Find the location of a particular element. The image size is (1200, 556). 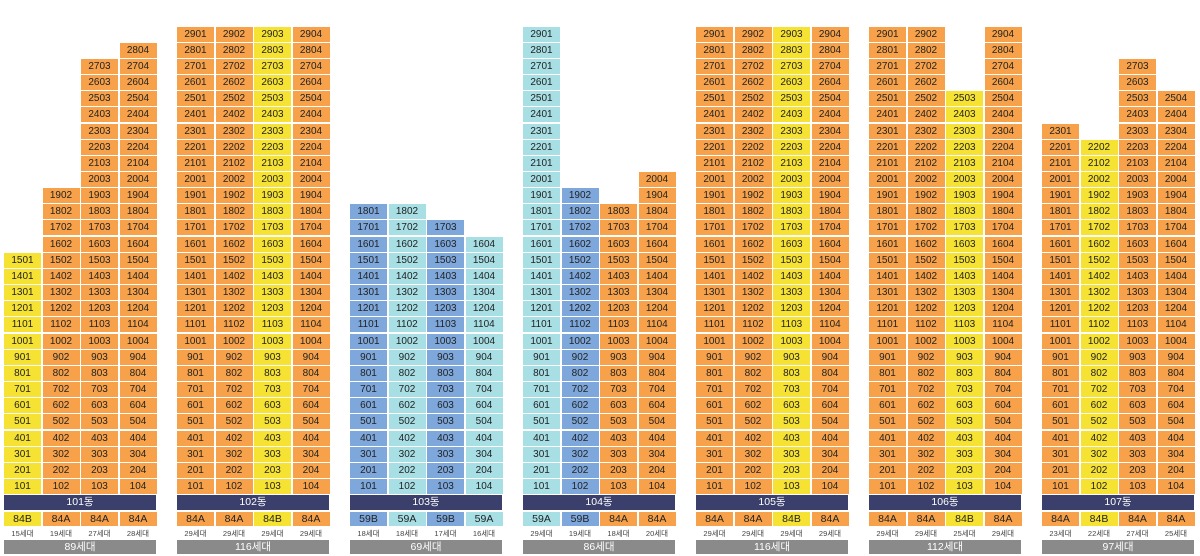

unit-cell: 2702 is located at coordinates (234, 66).